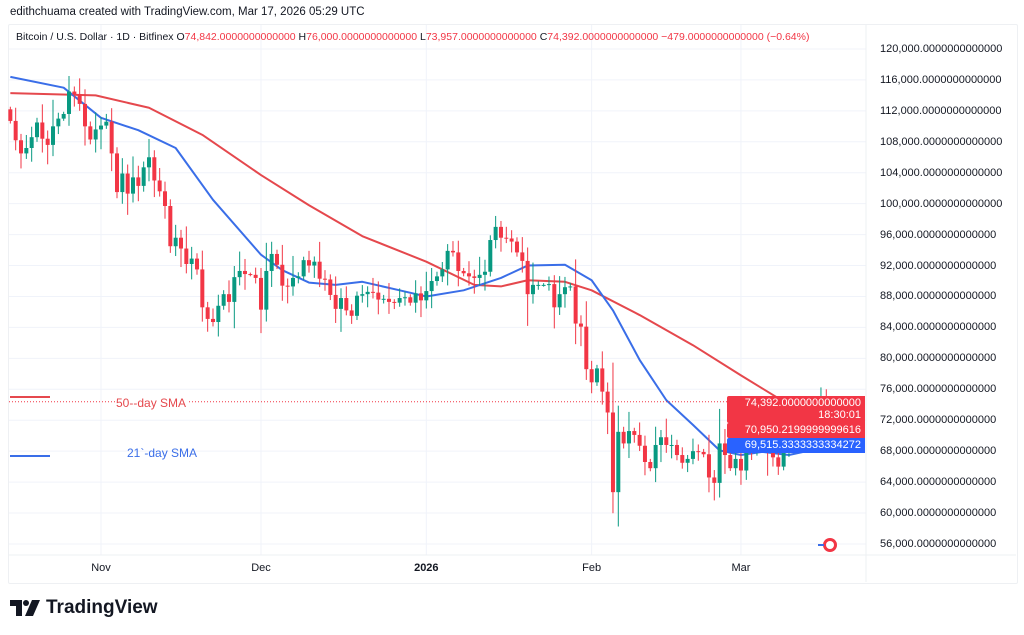 The height and width of the screenshot is (635, 1024). I want to click on price-tick-label: 64,000.0000000000000, so click(938, 482).